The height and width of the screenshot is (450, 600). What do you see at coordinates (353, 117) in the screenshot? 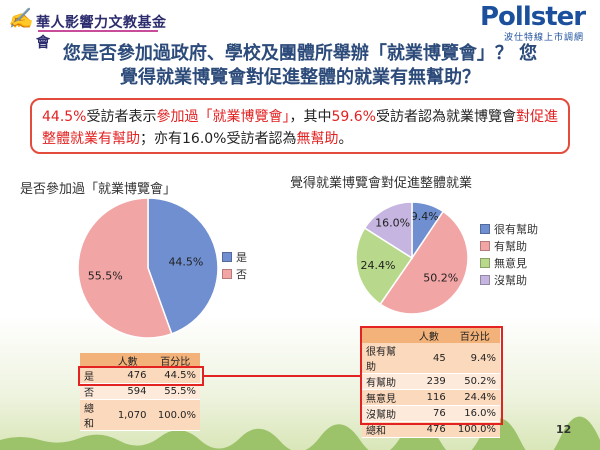
I see `summary-percent-helpful: 59.6%` at bounding box center [353, 117].